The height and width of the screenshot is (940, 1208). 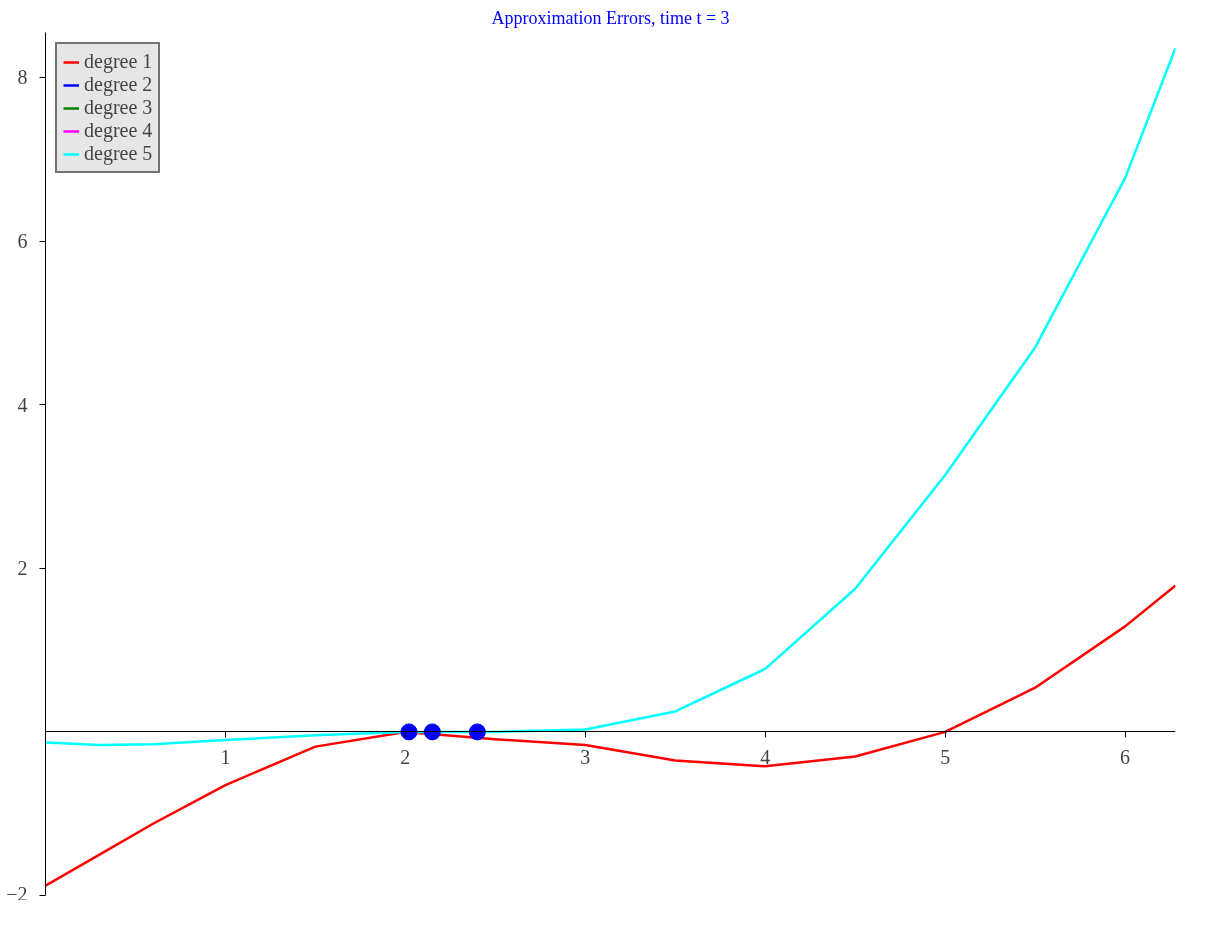 What do you see at coordinates (945, 756) in the screenshot?
I see `x-tick-label: 5` at bounding box center [945, 756].